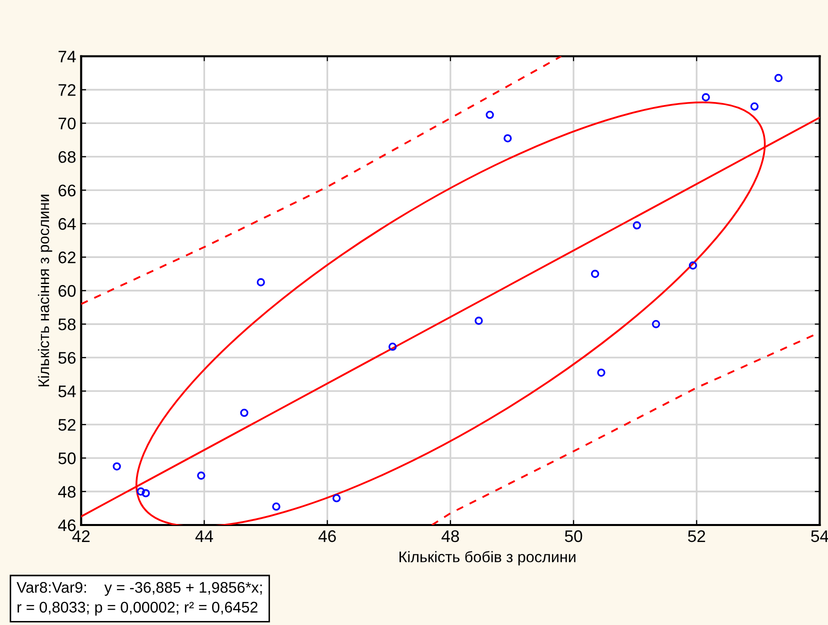 The height and width of the screenshot is (625, 828). What do you see at coordinates (67, 157) in the screenshot?
I see `y-tick-label: 68` at bounding box center [67, 157].